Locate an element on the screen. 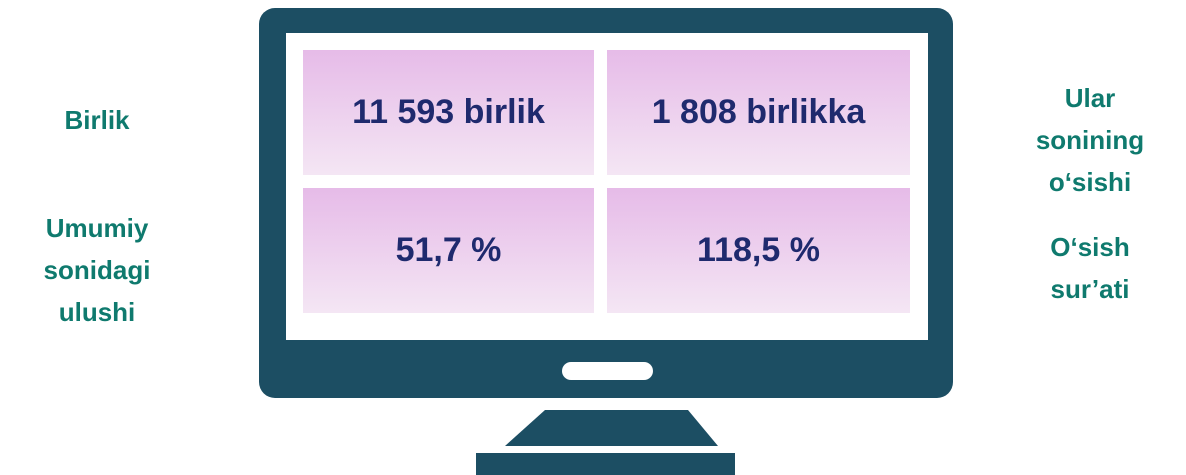  right-label: Ular sonining o‘sishi is located at coordinates (1090, 140).